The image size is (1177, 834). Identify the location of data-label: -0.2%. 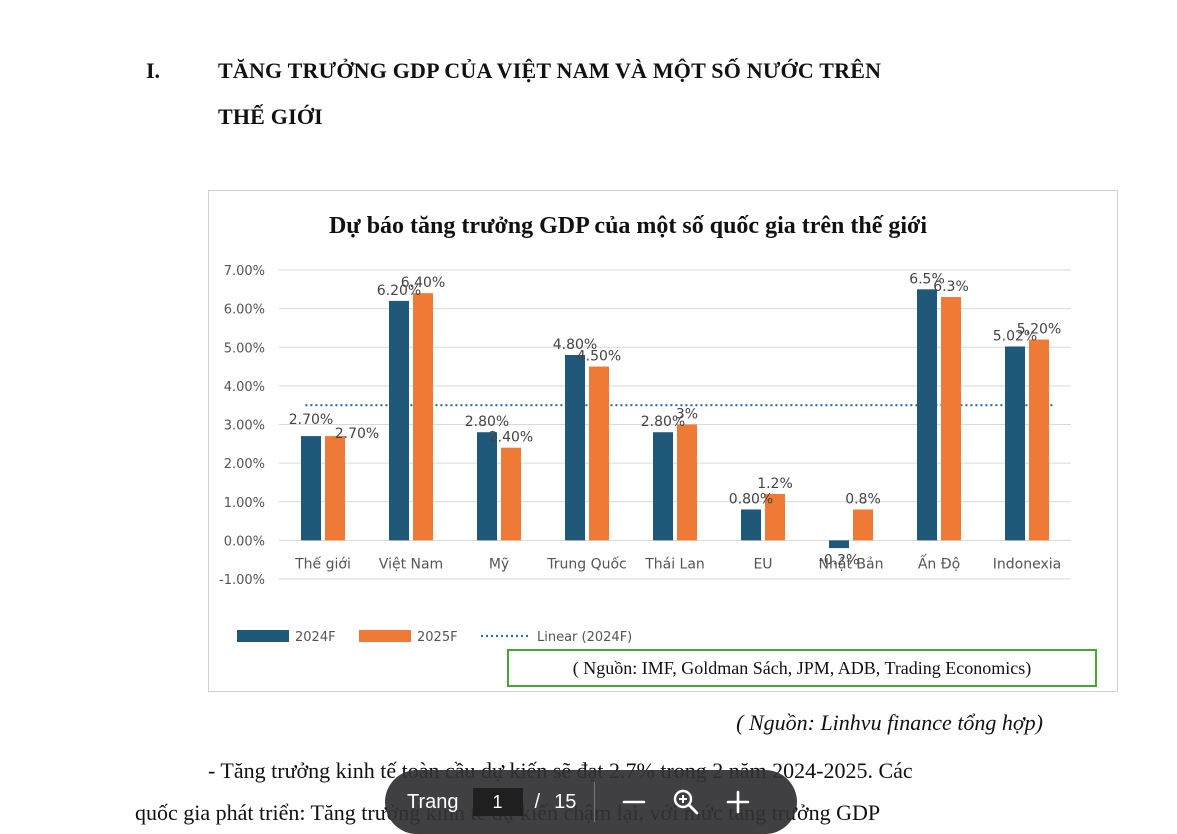
(839, 560).